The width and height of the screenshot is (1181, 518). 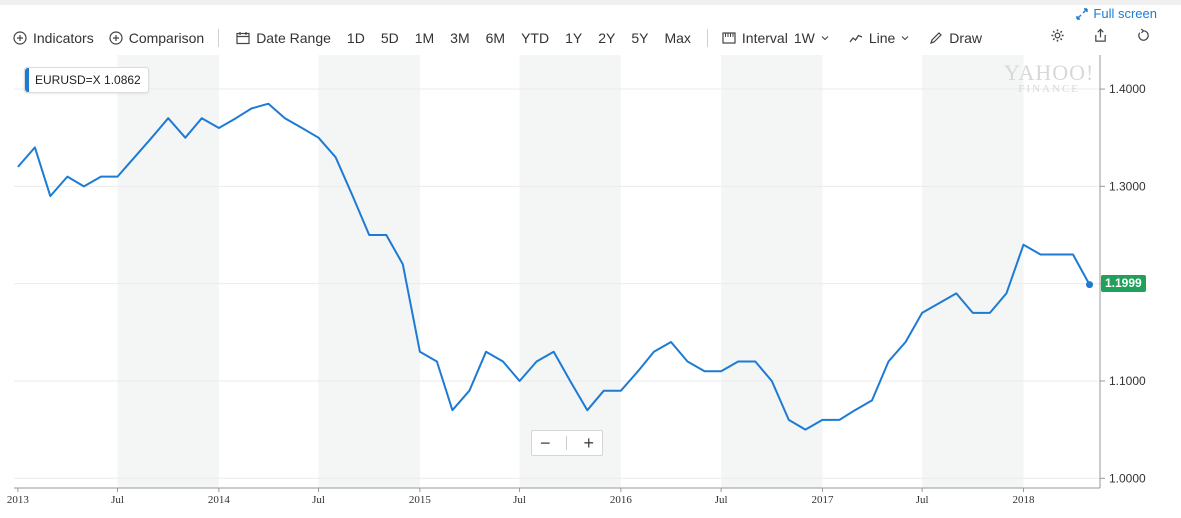 What do you see at coordinates (607, 38) in the screenshot?
I see `range-2y: 2Y` at bounding box center [607, 38].